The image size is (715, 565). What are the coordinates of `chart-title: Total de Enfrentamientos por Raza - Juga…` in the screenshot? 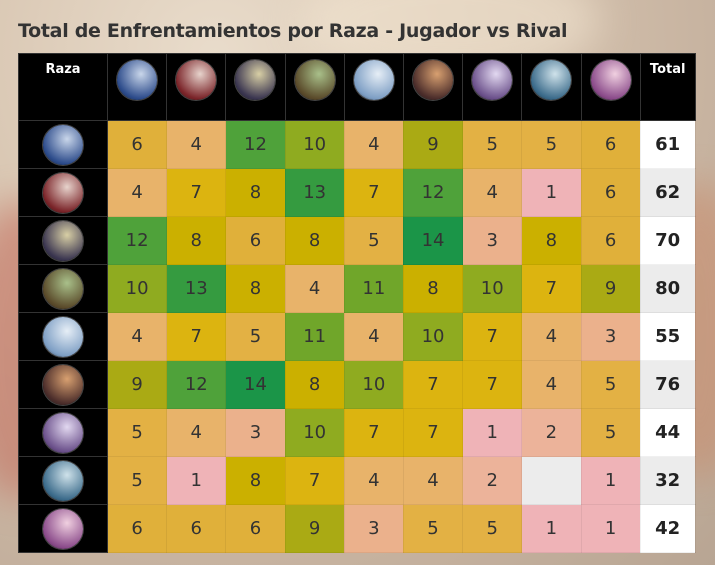 It's located at (293, 31).